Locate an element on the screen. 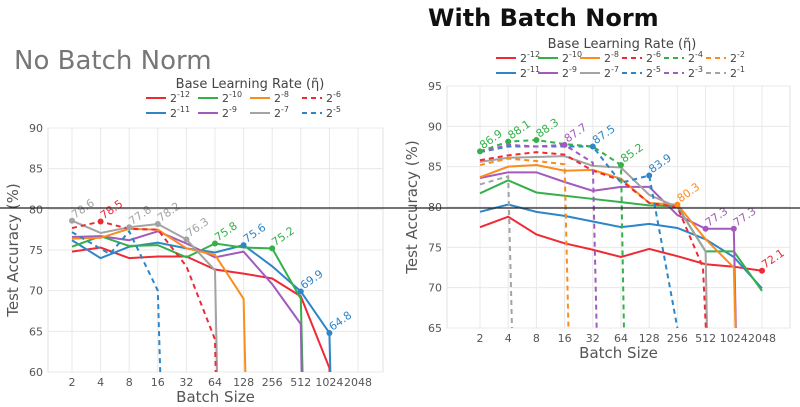  x-tick-label: 1024 is located at coordinates (329, 382).